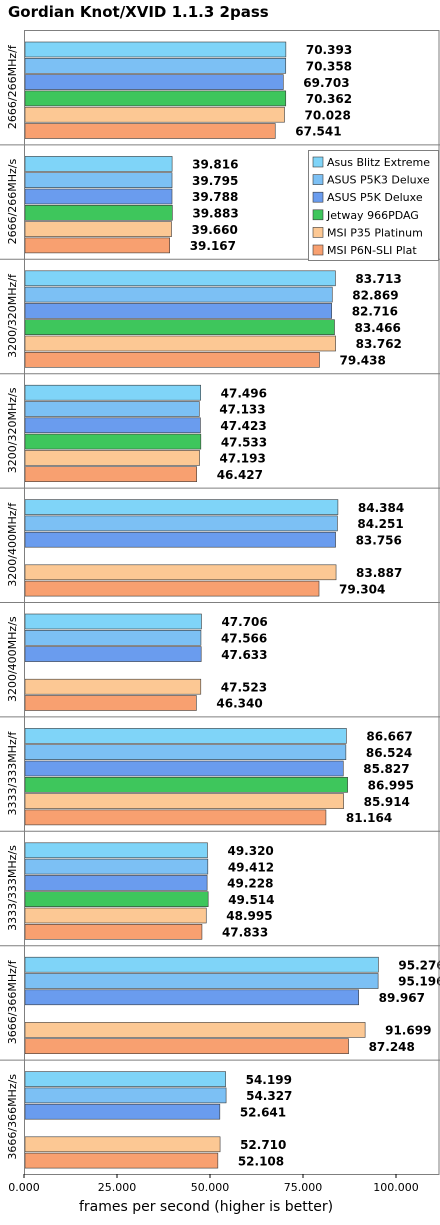 This screenshot has height=1225, width=440. Describe the element at coordinates (12, 1001) in the screenshot. I see `group-label: 3666/366MHz/f` at that location.